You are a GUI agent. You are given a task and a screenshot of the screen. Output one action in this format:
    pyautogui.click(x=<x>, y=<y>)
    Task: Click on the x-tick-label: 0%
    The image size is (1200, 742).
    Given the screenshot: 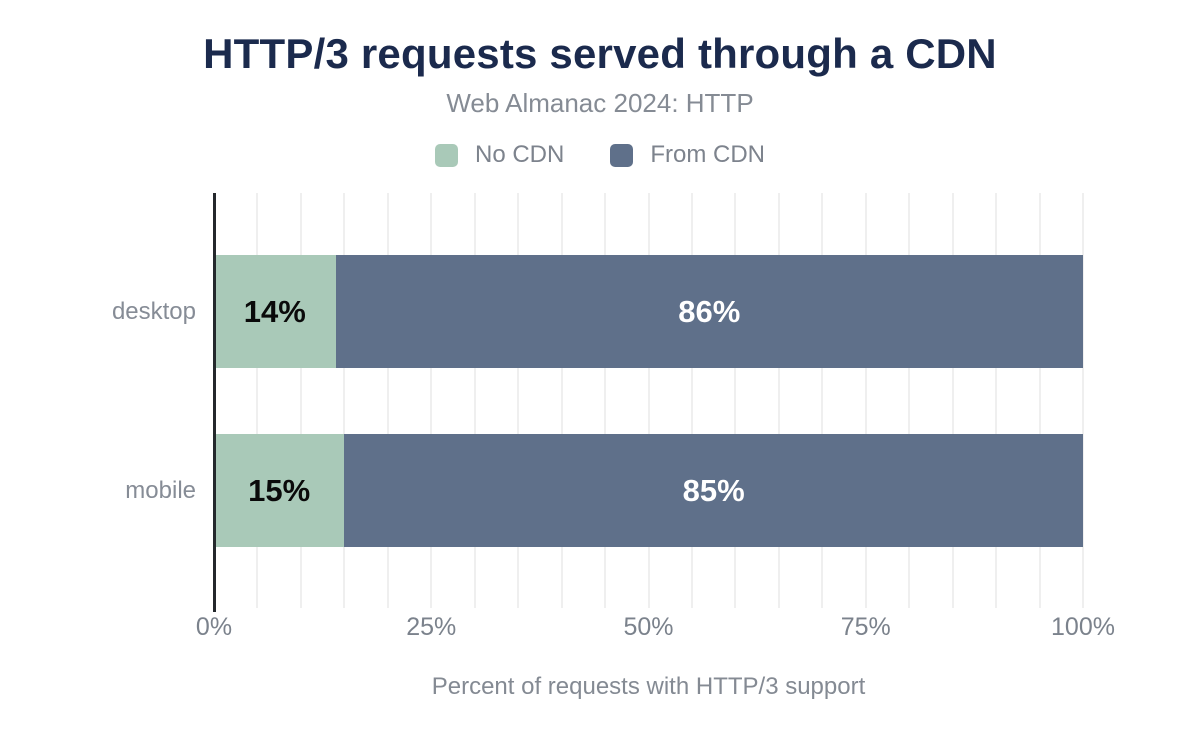 What is the action you would take?
    pyautogui.click(x=214, y=627)
    